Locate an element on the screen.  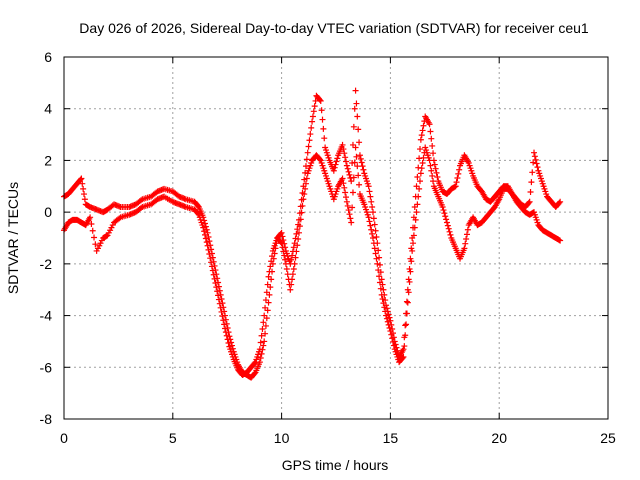
y-tick-label: -2 is located at coordinates (46, 264).